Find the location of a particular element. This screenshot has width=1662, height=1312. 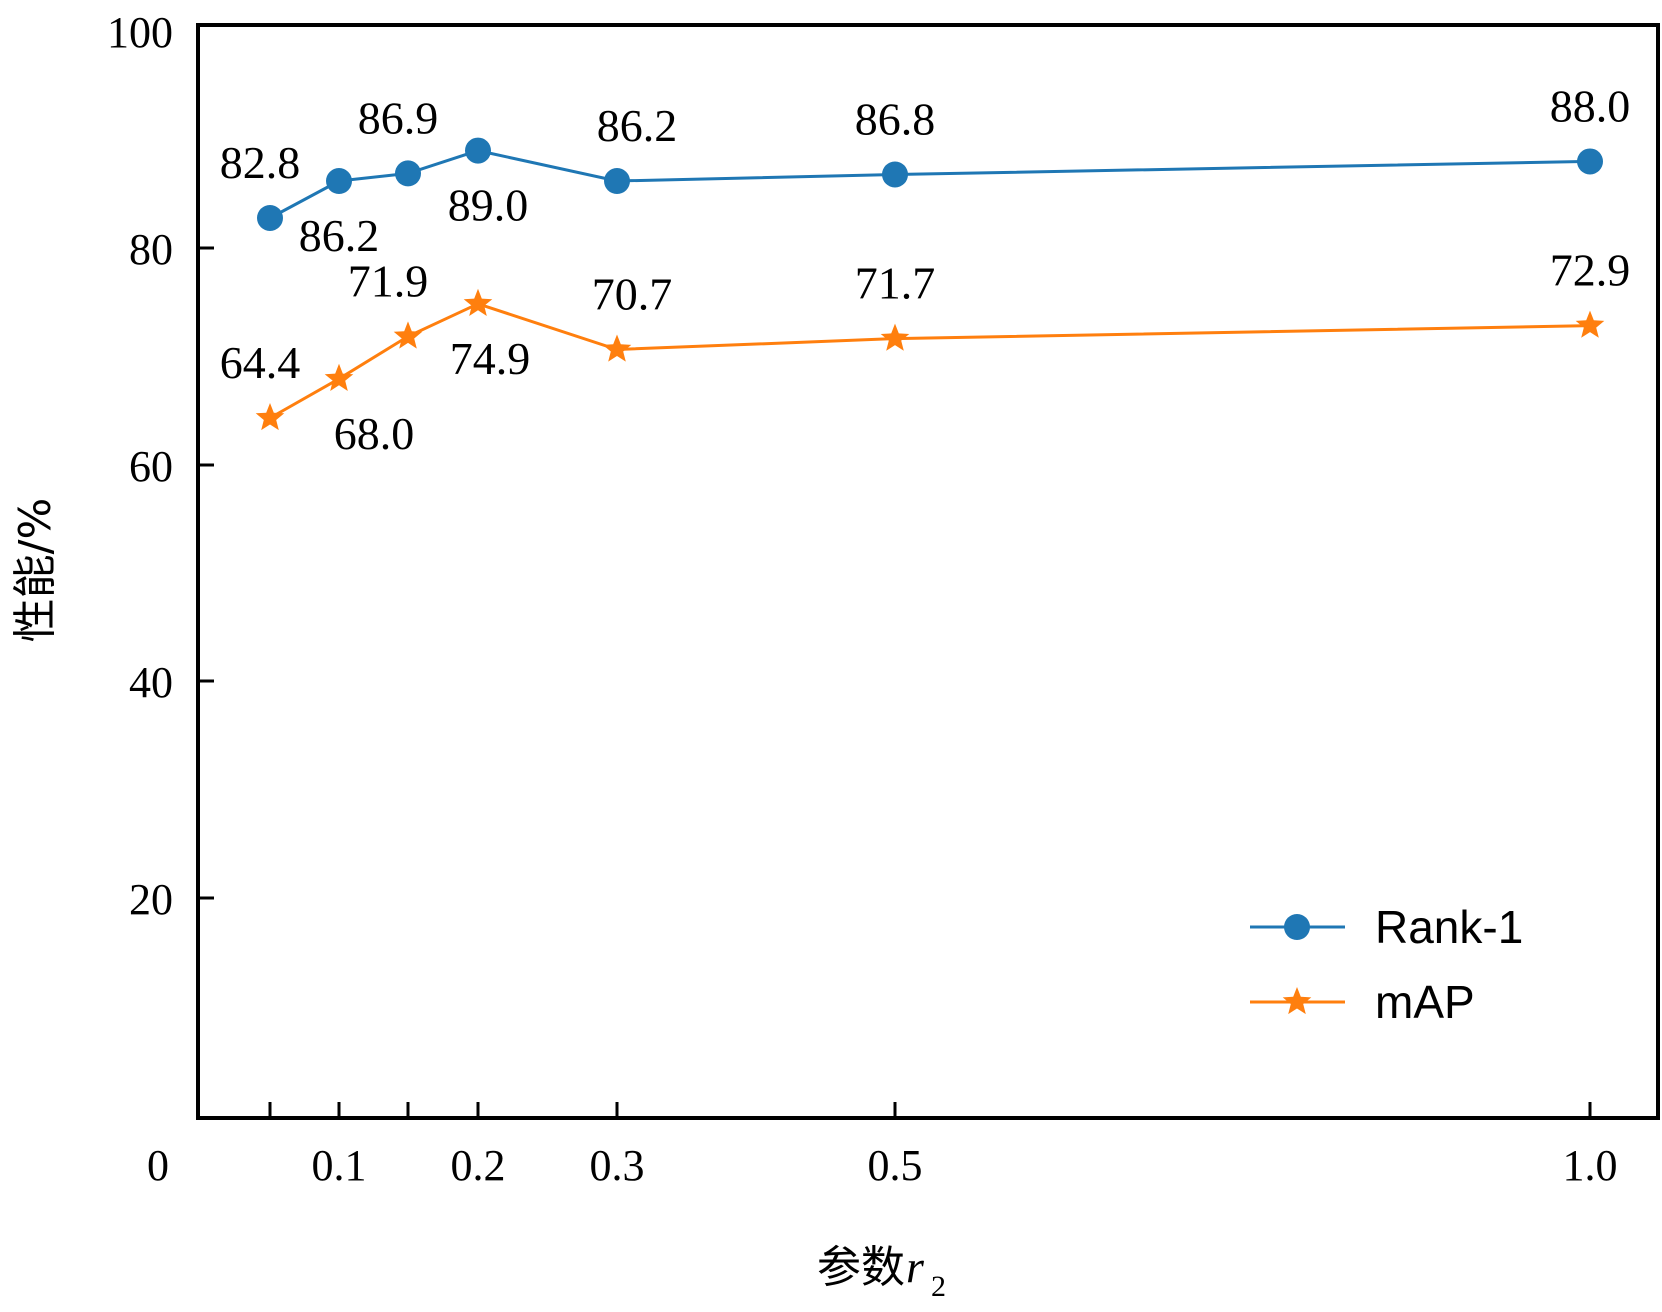

data-label-rank-1: 86.9 is located at coordinates (398, 117).